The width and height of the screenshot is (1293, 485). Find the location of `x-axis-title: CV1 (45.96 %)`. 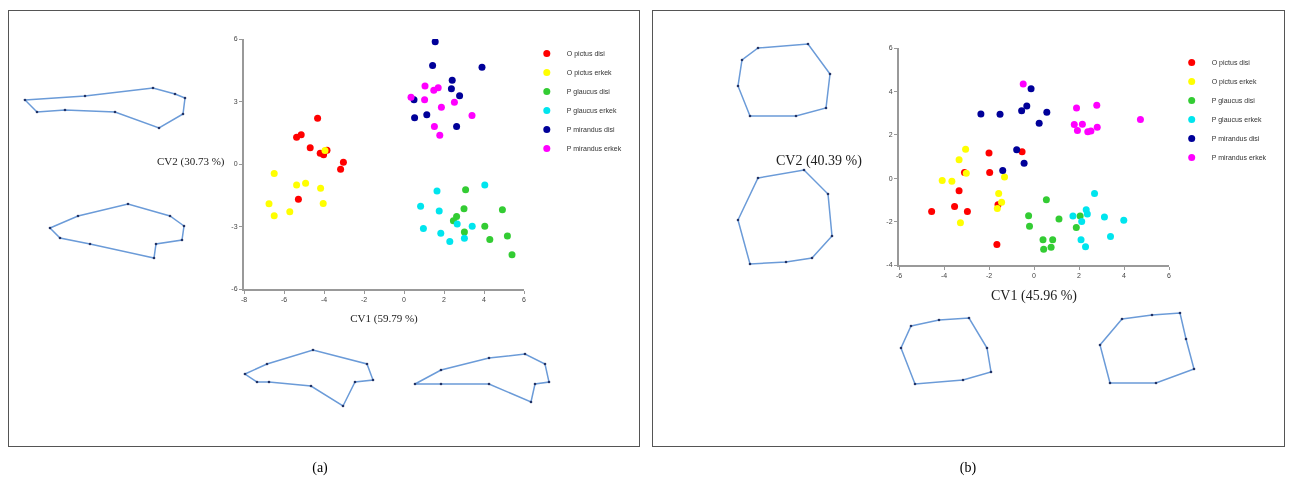

x-axis-title: CV1 (45.96 %) is located at coordinates (1034, 296).